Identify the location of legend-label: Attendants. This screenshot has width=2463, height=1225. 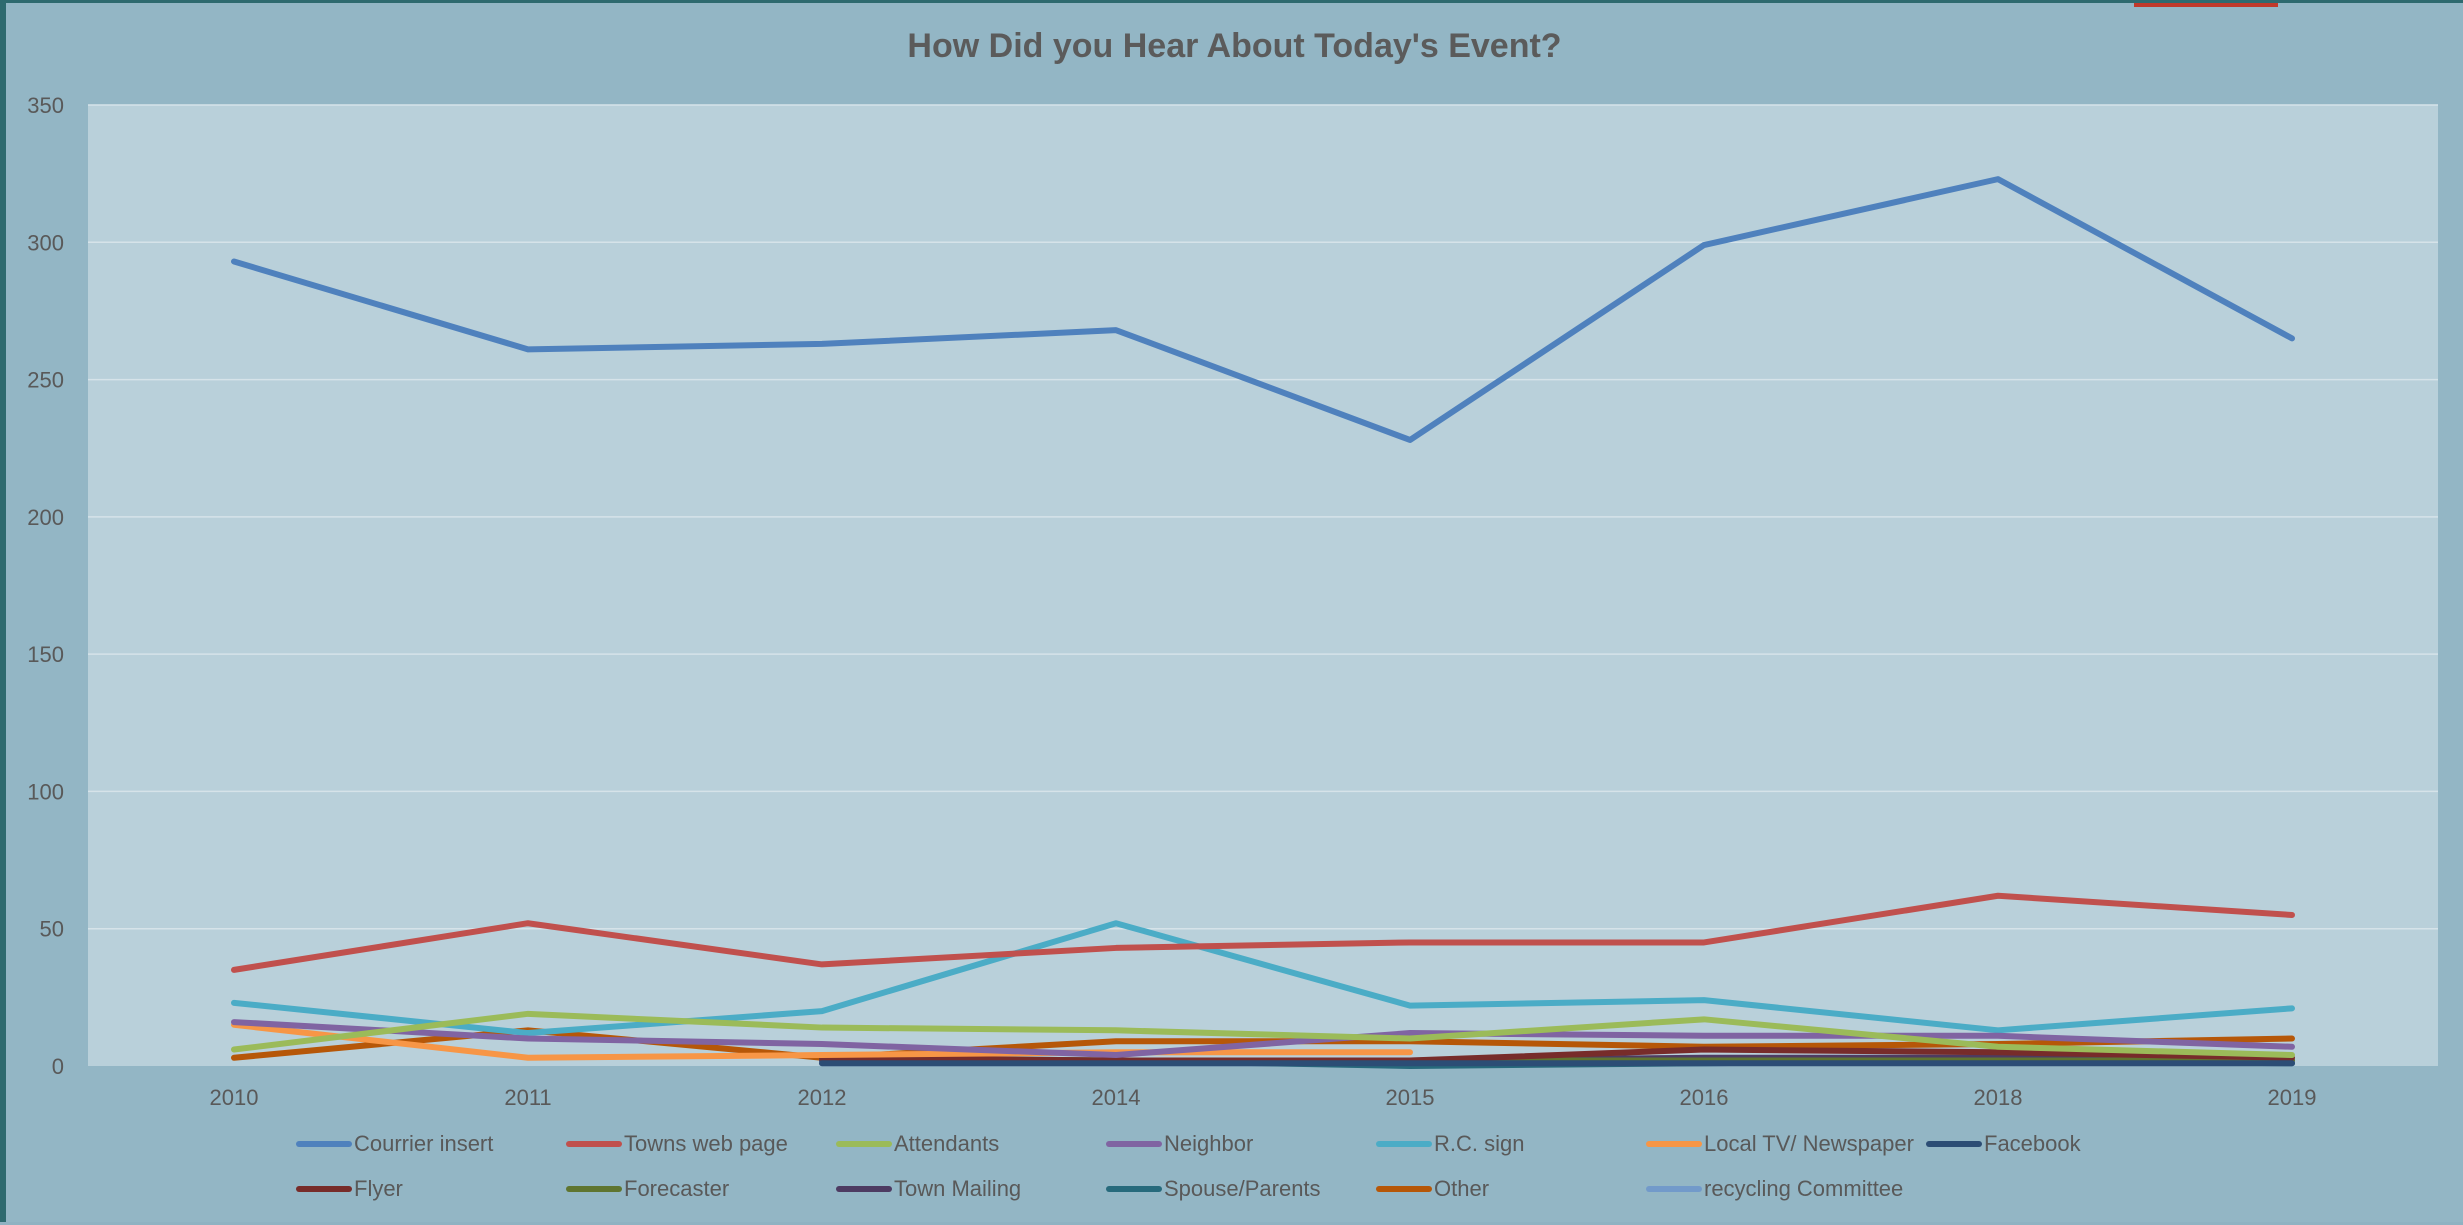
(947, 1143).